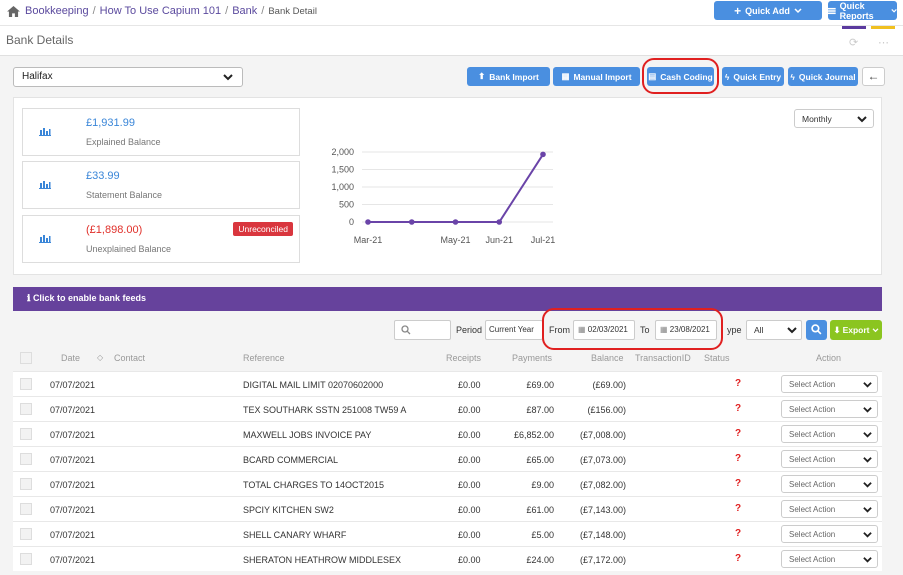 The image size is (903, 575). Describe the element at coordinates (263, 229) in the screenshot. I see `unreconciled-badge: Unreconciled` at that location.